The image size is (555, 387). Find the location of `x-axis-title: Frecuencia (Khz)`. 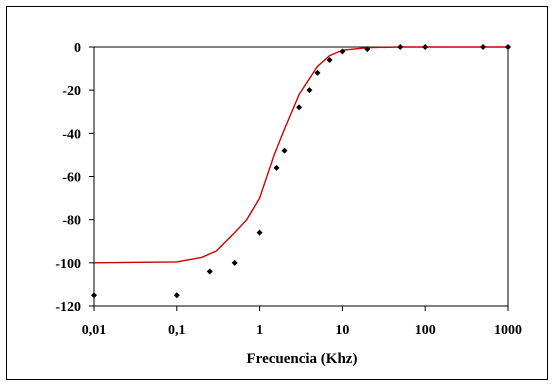

x-axis-title: Frecuencia (Khz) is located at coordinates (302, 359).